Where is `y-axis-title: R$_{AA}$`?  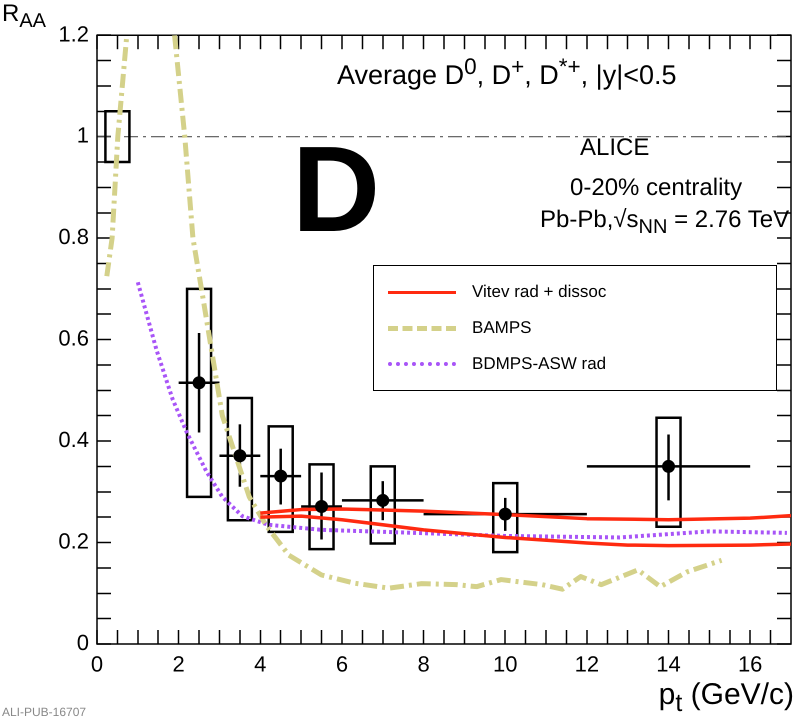 y-axis-title: R$_{AA}$ is located at coordinates (24, 16).